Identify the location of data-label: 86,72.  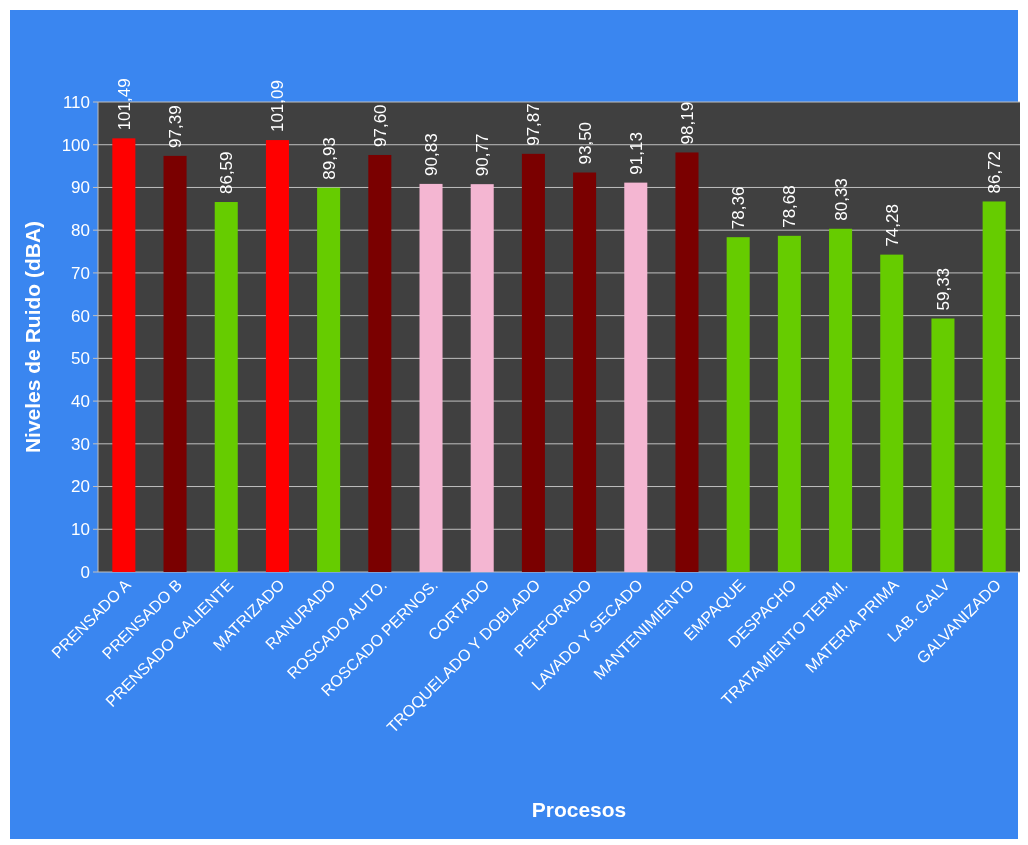
(995, 172).